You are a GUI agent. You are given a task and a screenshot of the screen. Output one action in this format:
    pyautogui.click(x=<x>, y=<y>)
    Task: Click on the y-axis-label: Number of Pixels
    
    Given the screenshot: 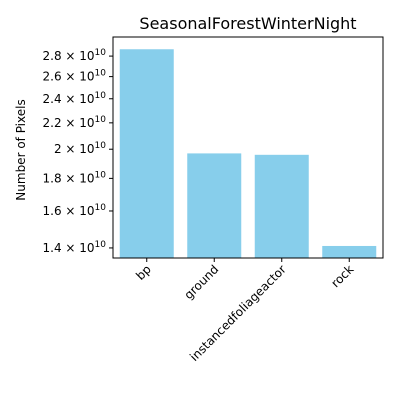 What is the action you would take?
    pyautogui.click(x=21, y=149)
    